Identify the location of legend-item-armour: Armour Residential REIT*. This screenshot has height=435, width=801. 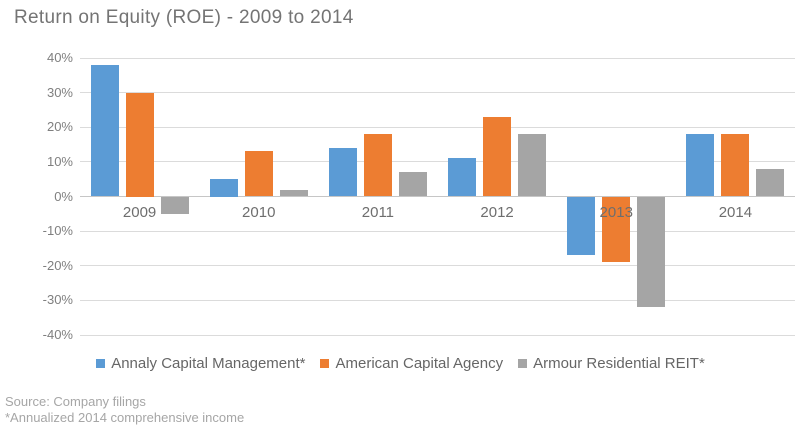
(611, 363).